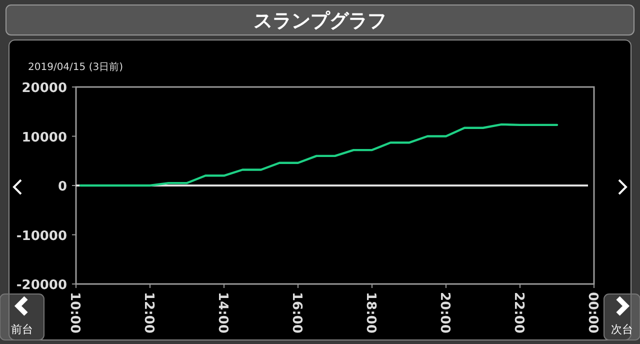 The width and height of the screenshot is (640, 344). What do you see at coordinates (370, 313) in the screenshot?
I see `x-tick-label: 18:00` at bounding box center [370, 313].